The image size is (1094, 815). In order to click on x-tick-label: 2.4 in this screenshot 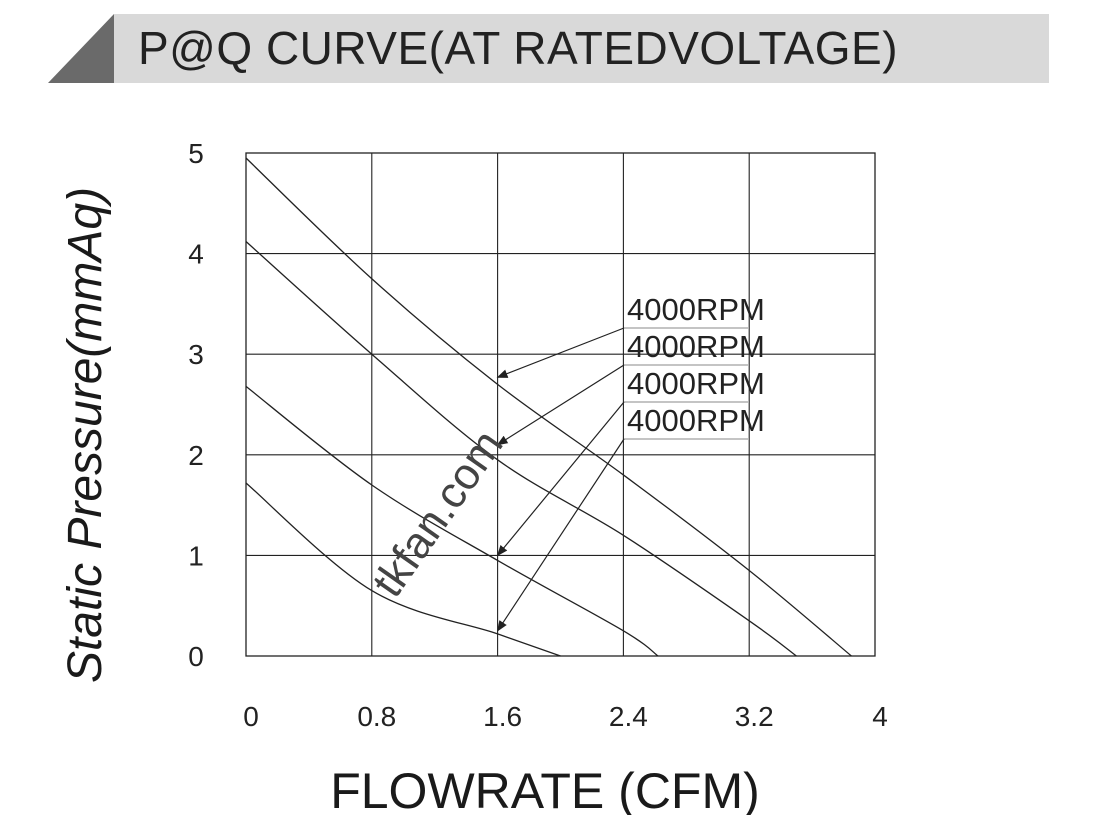, I will do `click(628, 716)`.